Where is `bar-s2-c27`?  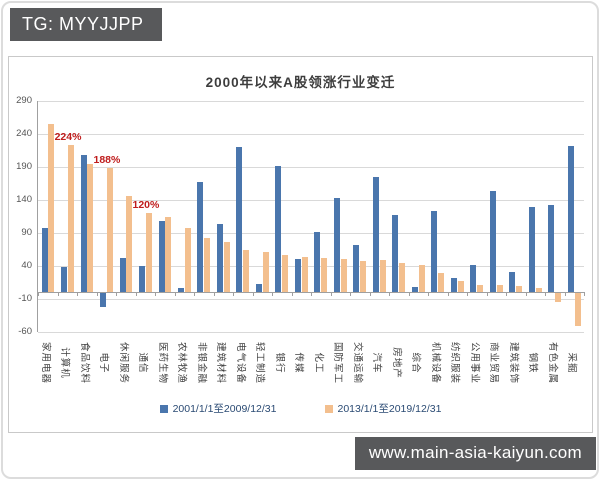 bar-s2-c27 is located at coordinates (558, 297).